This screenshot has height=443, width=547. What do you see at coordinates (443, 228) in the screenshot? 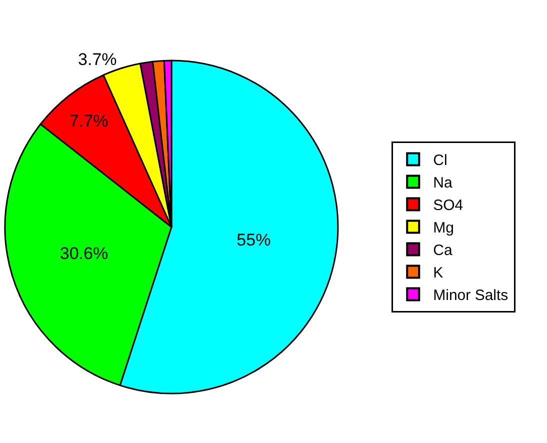
I see `legend-label: Mg` at bounding box center [443, 228].